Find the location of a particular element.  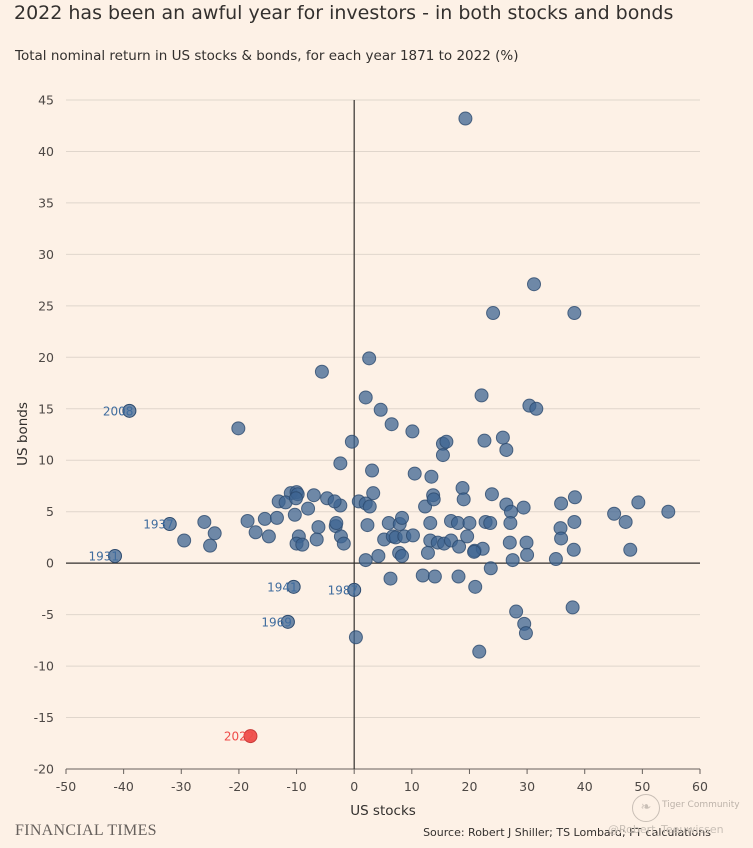

tiger-logo-icon: ❧ is located at coordinates (646, 808).